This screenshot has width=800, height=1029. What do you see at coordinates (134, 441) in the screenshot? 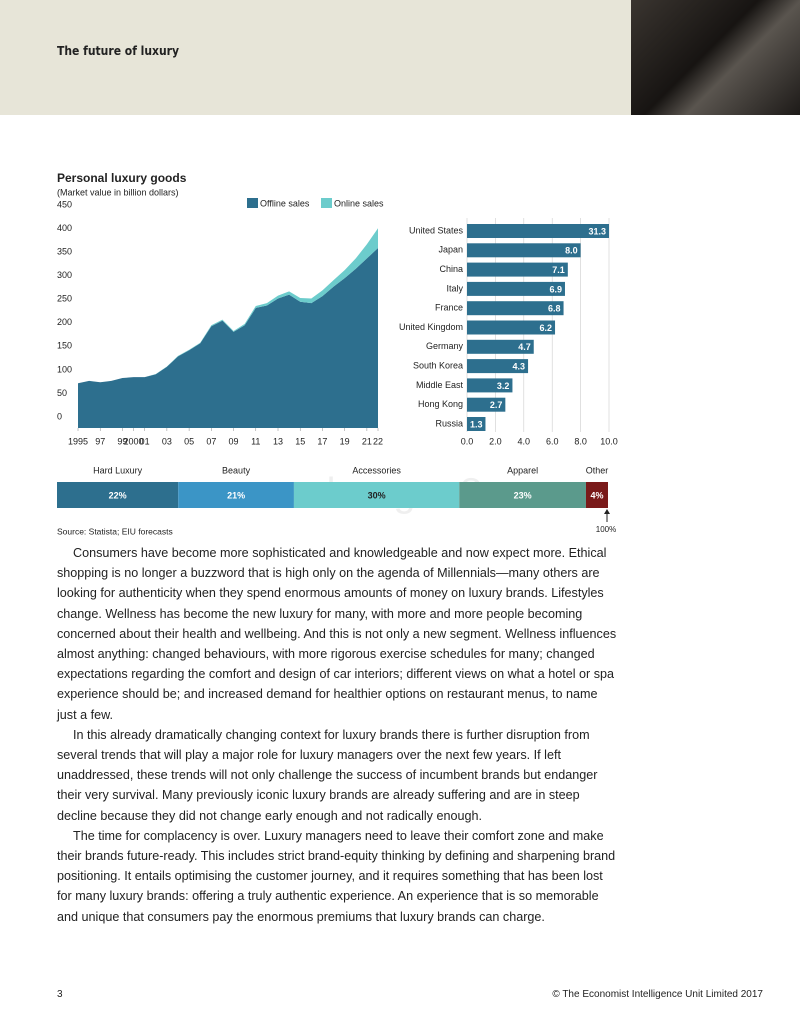
I see `x-tick-label: 2000` at bounding box center [134, 441].